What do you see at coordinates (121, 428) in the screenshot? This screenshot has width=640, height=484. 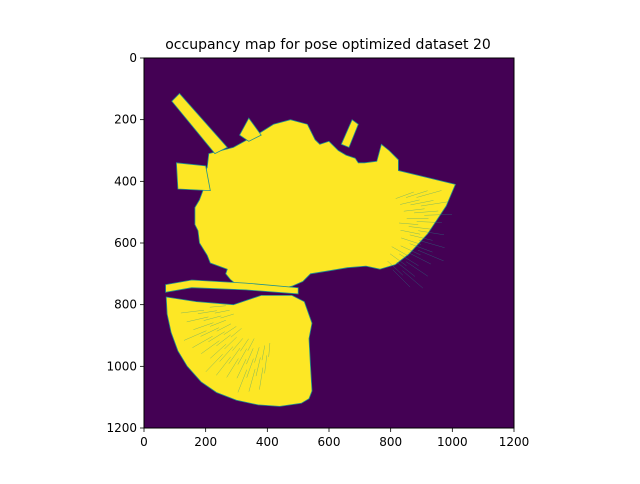 I see `y-tick-label: 1200` at bounding box center [121, 428].